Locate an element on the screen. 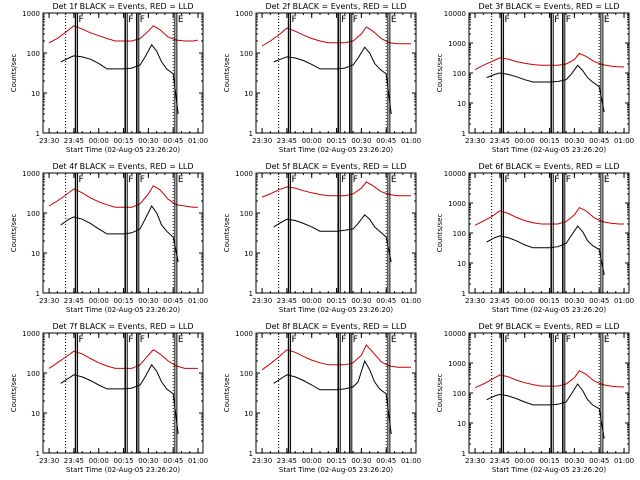  y-tick-label: 10000 is located at coordinates (455, 14).